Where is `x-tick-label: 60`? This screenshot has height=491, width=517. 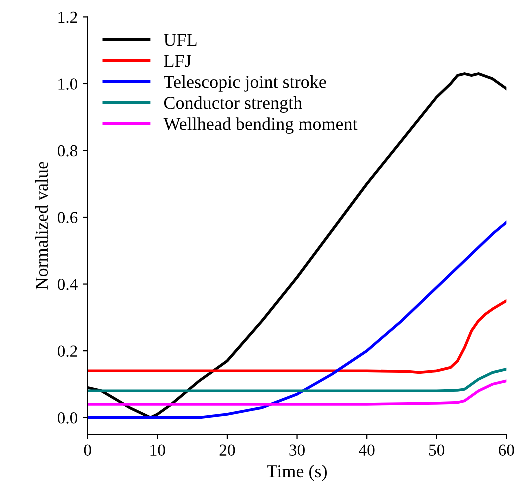 x-tick-label: 60 is located at coordinates (506, 450).